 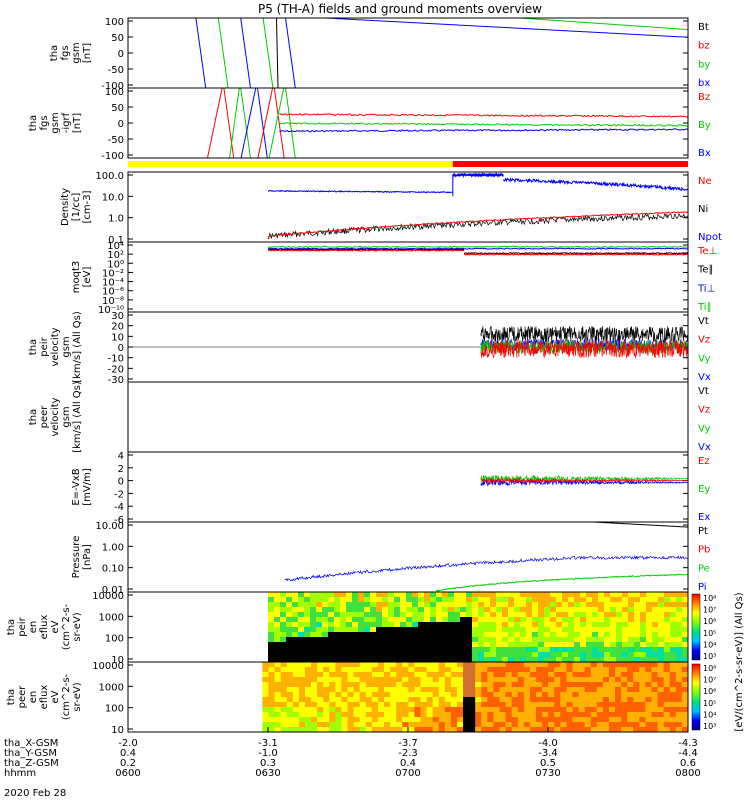 I want to click on y-axis-label: [nT], so click(x=77, y=123).